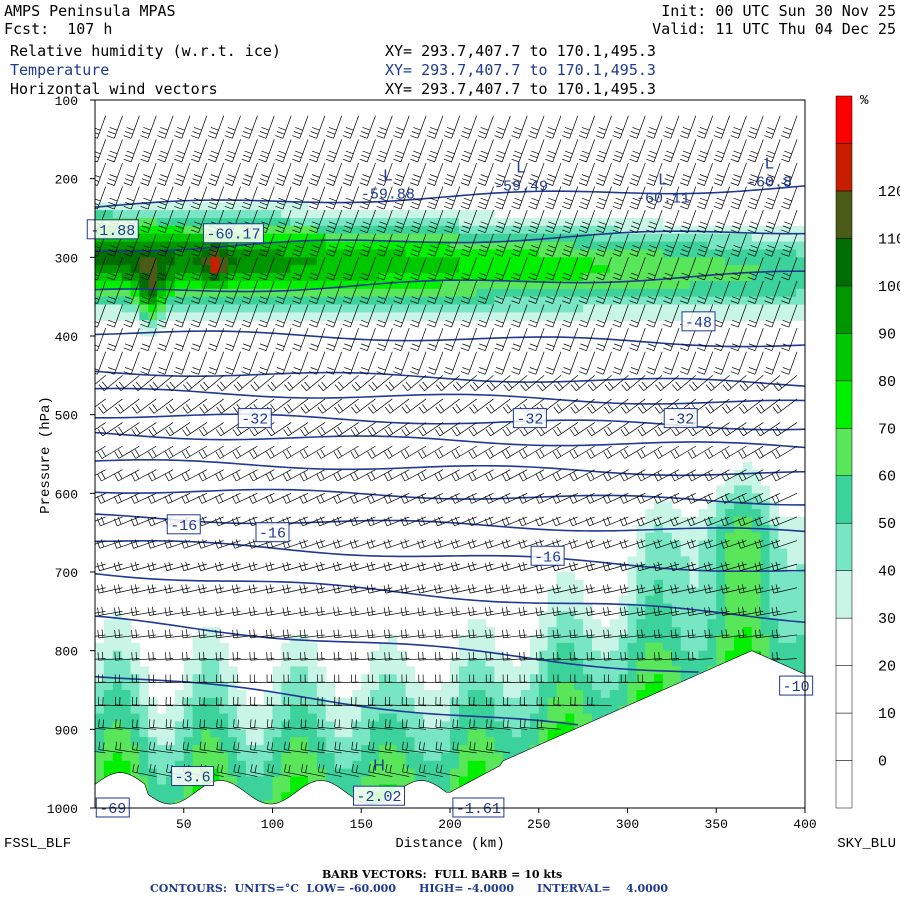 This screenshot has height=900, width=900. I want to click on colorbar-swatch, so click(844, 736).